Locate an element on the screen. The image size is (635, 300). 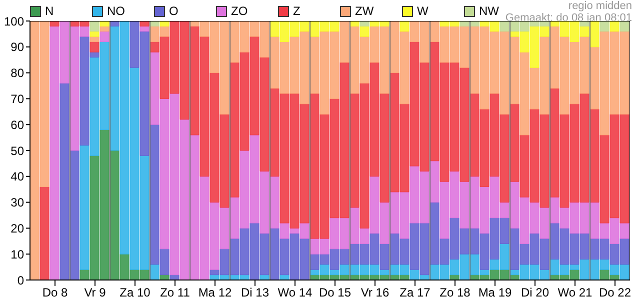
legend-label: W is located at coordinates (422, 11).